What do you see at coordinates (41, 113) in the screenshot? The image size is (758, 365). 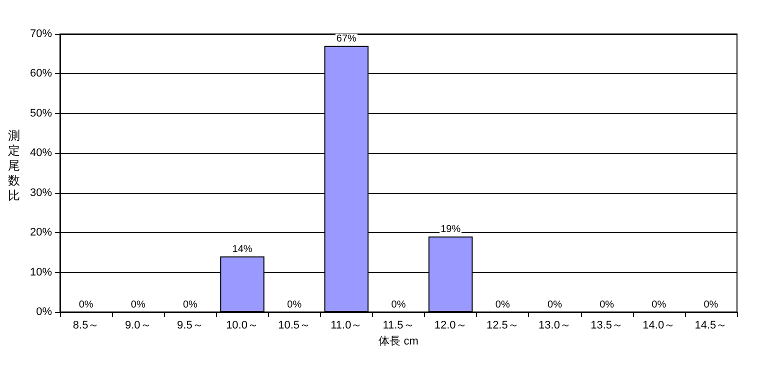 I see `y-tick-label: 50%` at bounding box center [41, 113].